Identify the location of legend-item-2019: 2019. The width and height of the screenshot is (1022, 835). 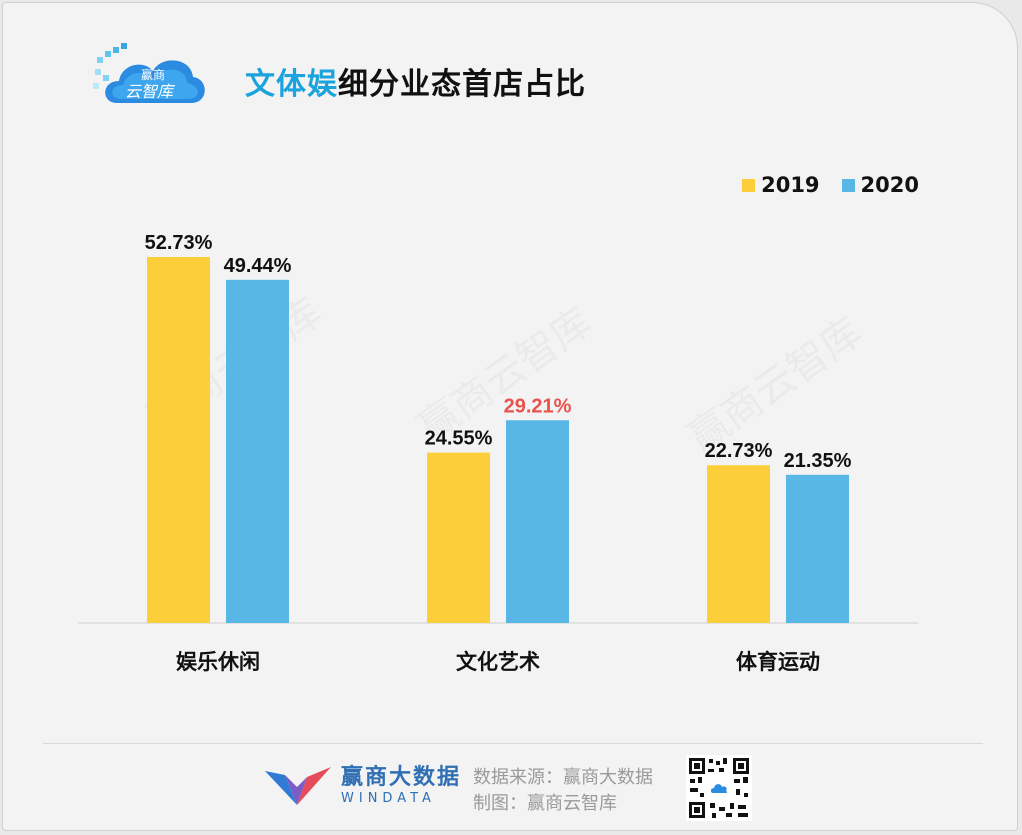
(781, 185).